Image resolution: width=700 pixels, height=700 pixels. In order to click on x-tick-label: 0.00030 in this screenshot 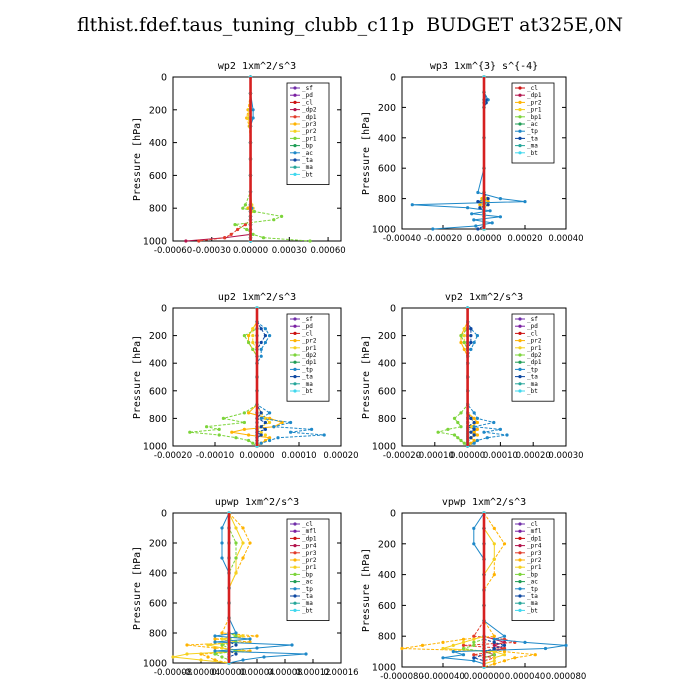, I will do `click(289, 251)`.